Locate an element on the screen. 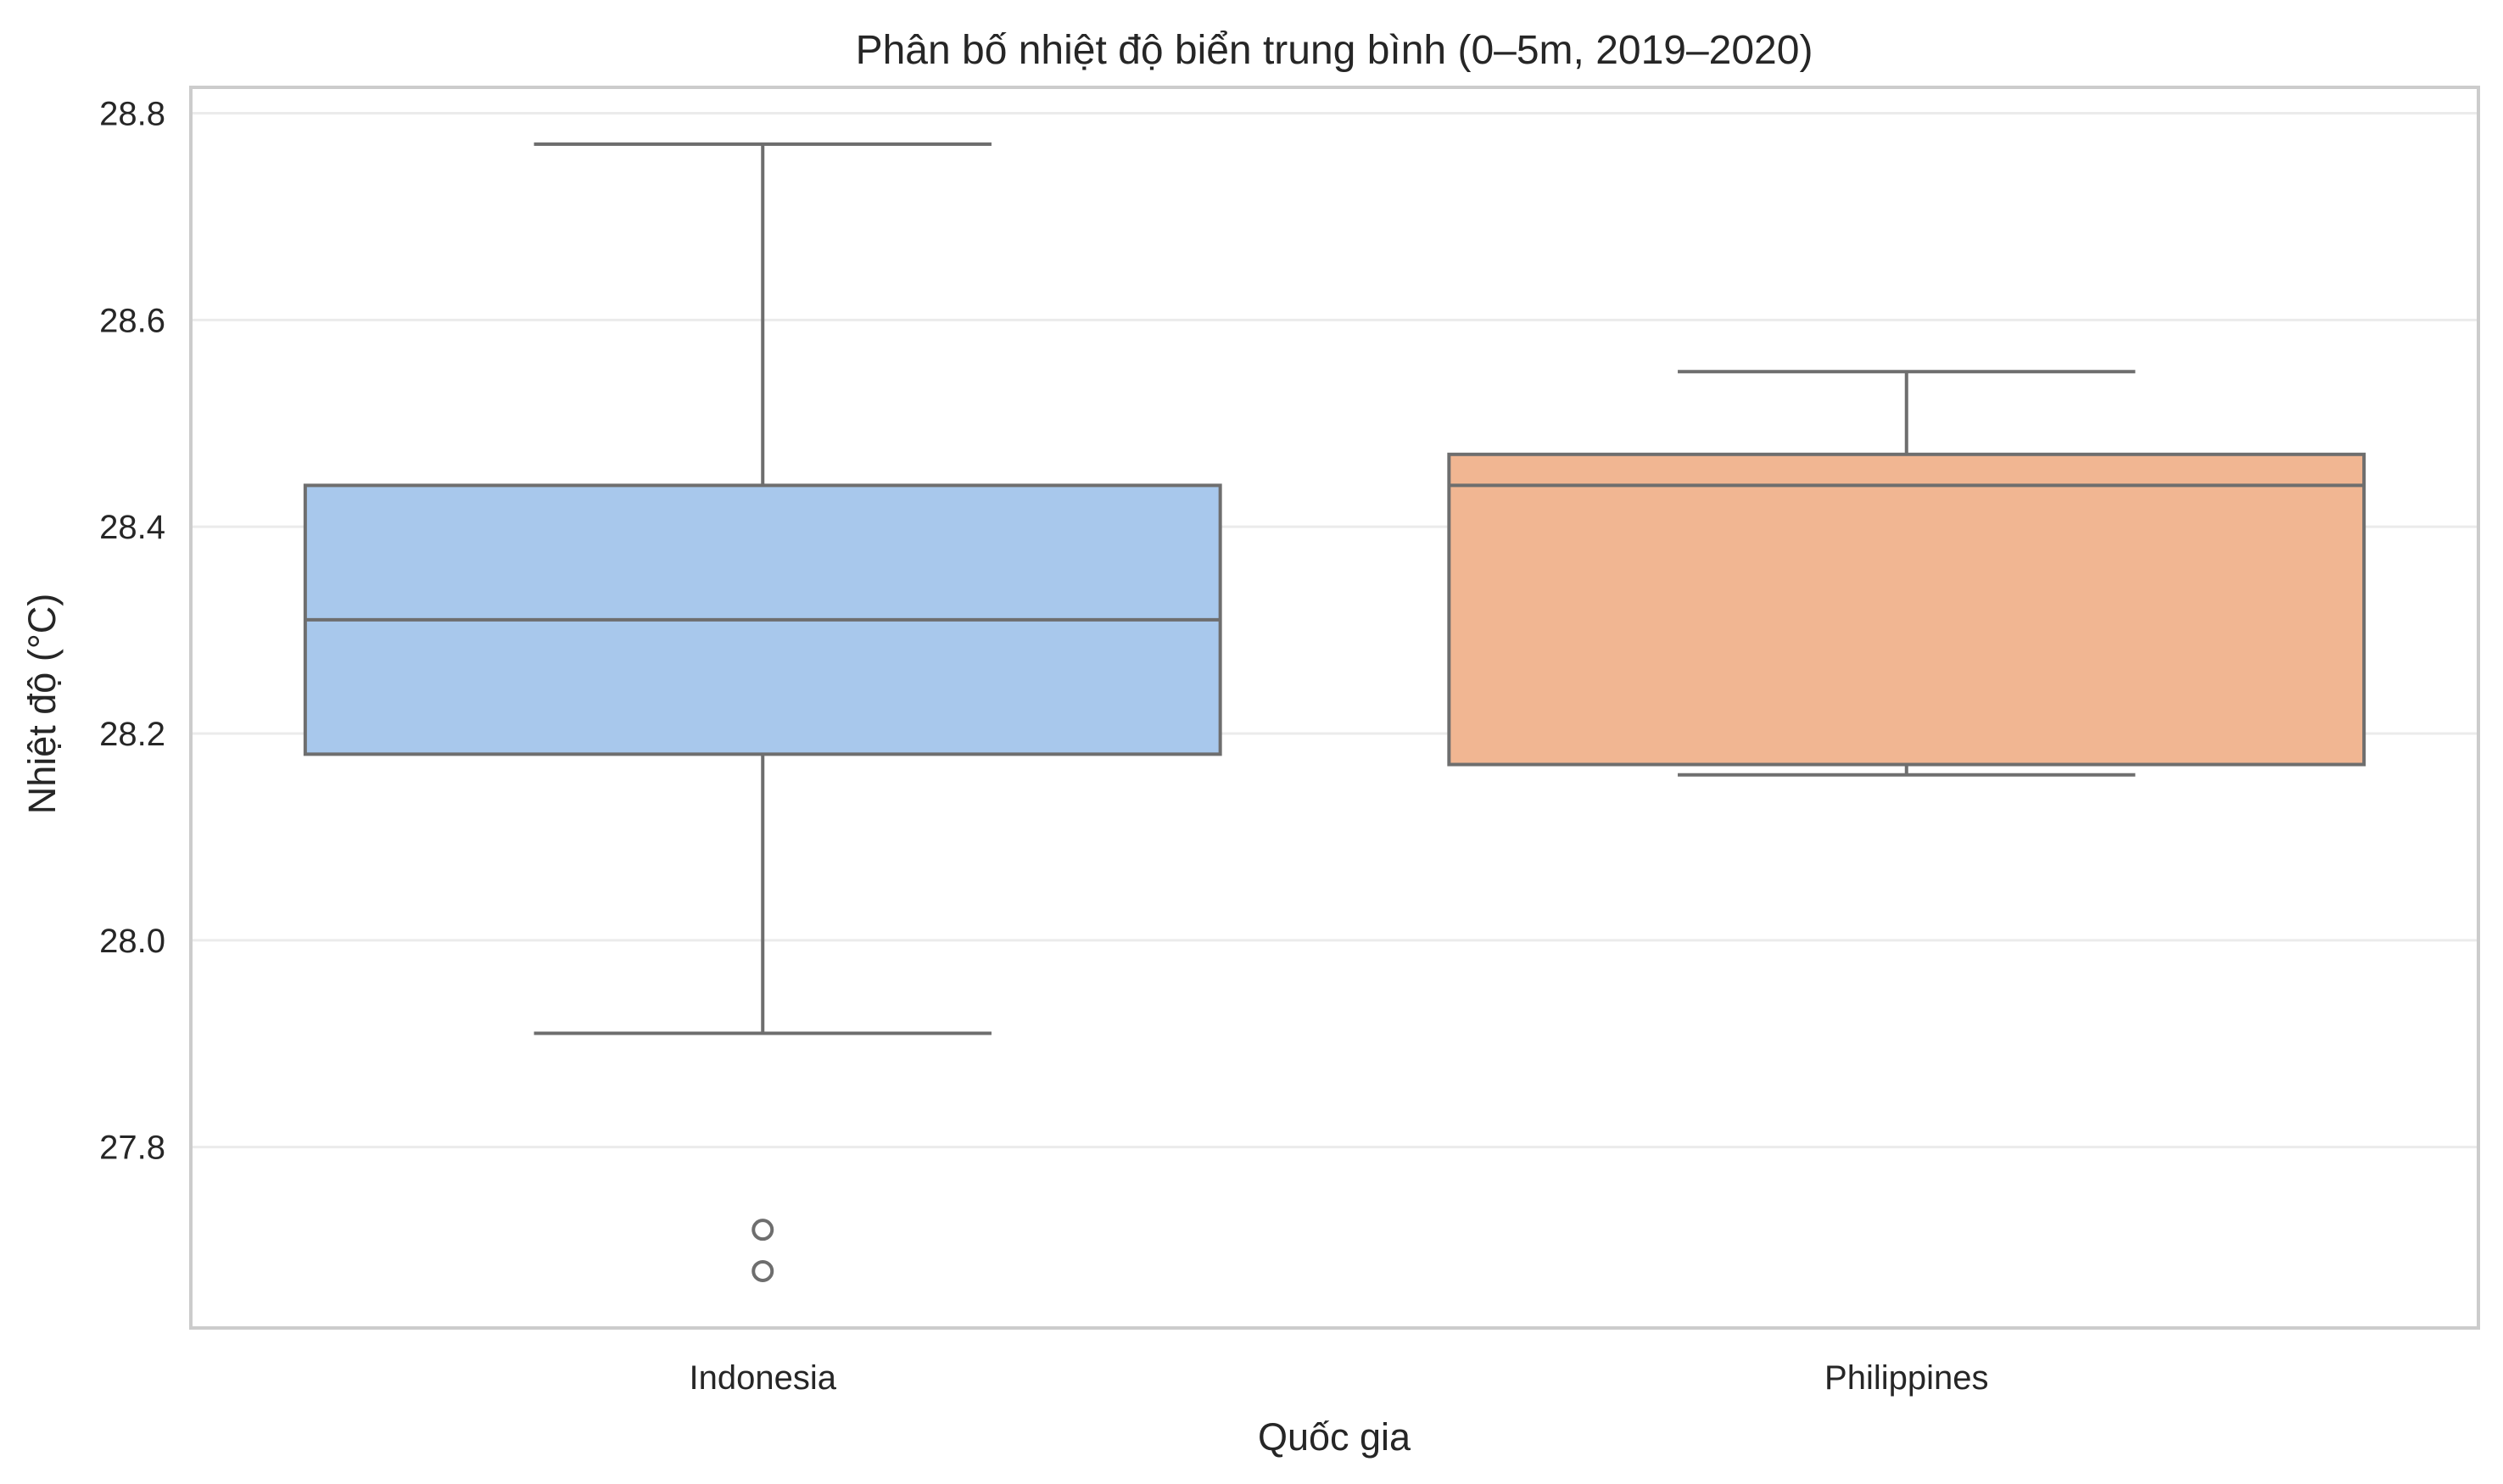 The height and width of the screenshot is (1484, 2503). x-tick-label: Philippines is located at coordinates (1906, 1378).